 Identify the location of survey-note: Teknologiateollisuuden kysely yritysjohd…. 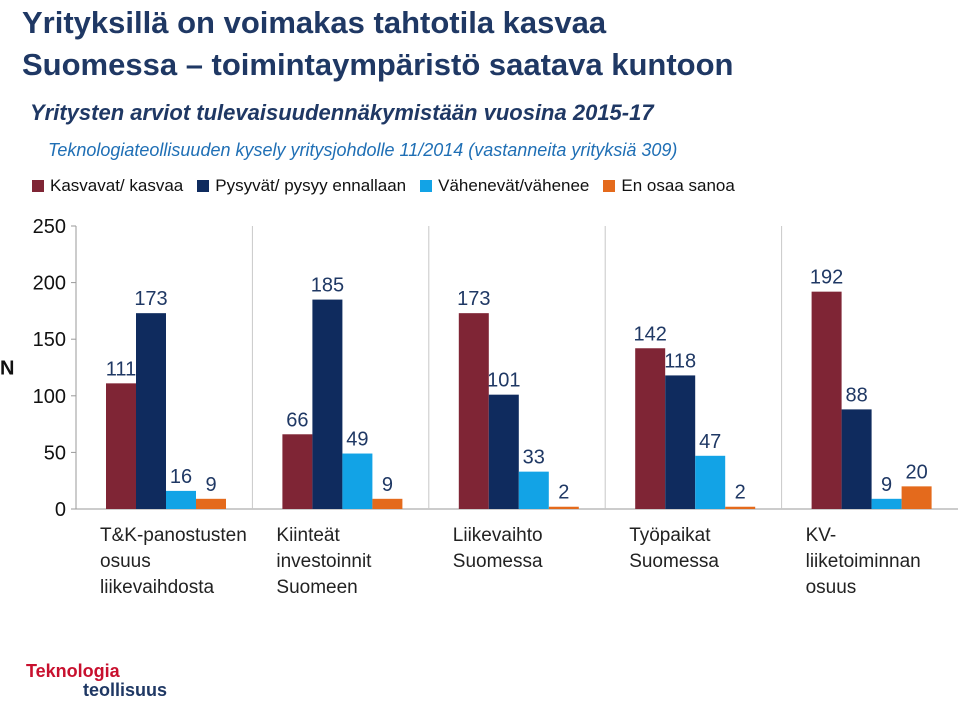
(363, 150).